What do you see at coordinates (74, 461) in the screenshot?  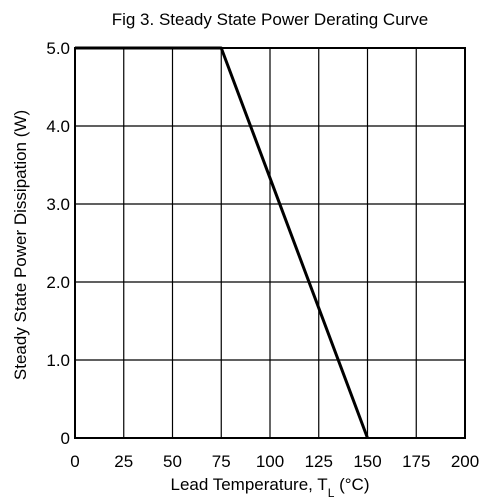 I see `x-tick-label-0: 0` at bounding box center [74, 461].